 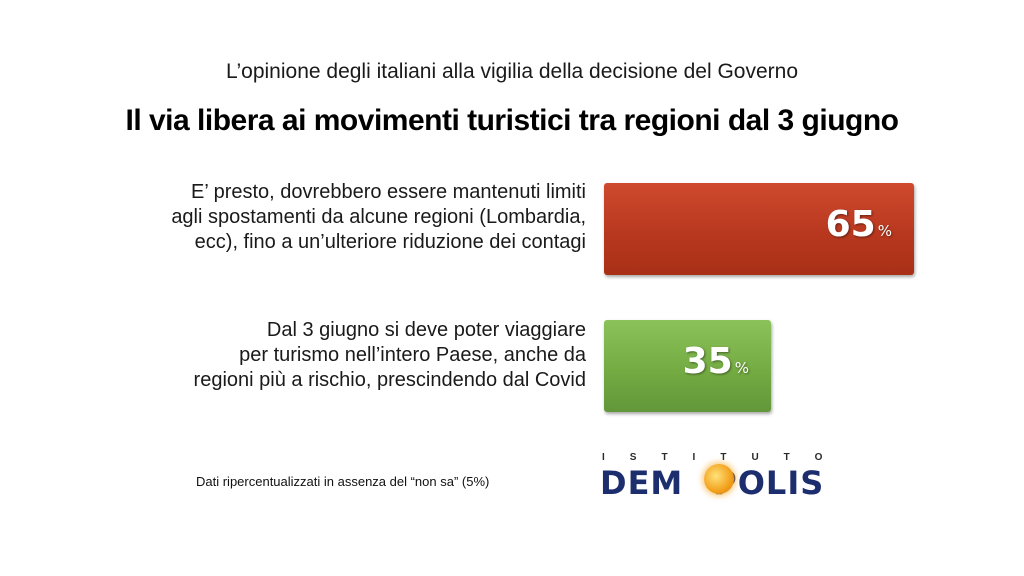 What do you see at coordinates (642, 483) in the screenshot?
I see `logo-word-left: DEM` at bounding box center [642, 483].